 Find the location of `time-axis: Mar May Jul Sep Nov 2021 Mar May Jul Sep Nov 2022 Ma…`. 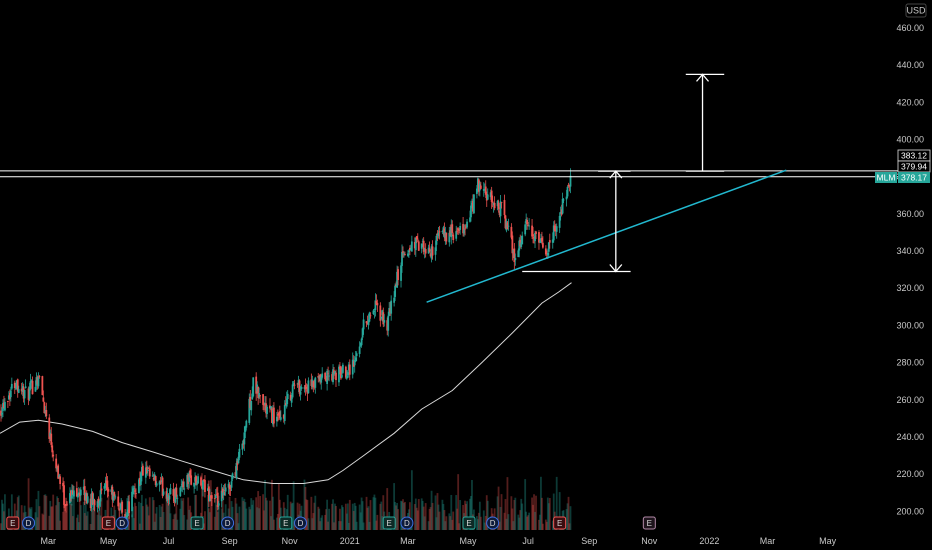

time-axis: Mar May Jul Sep Nov 2021 Mar May Jul Sep Nov 2022 Ma… is located at coordinates (439, 541).